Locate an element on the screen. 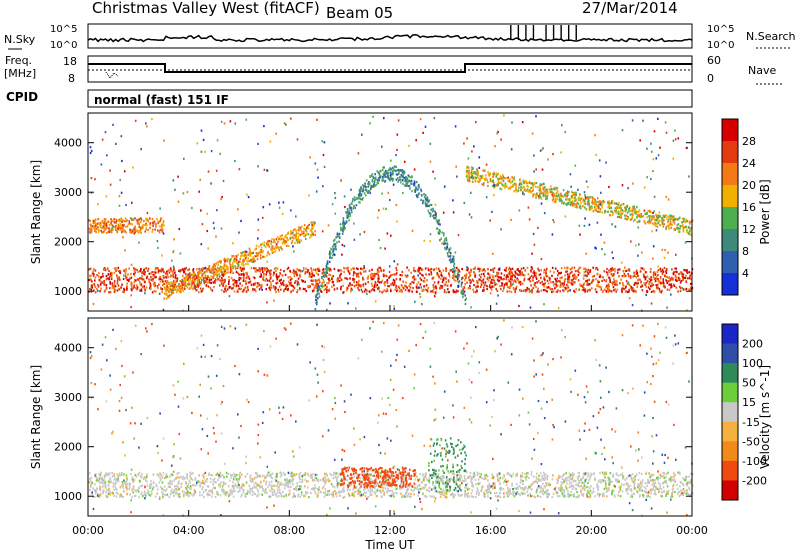 Image resolution: width=800 pixels, height=554 pixels. y-tick-label: 3000 is located at coordinates (68, 192).